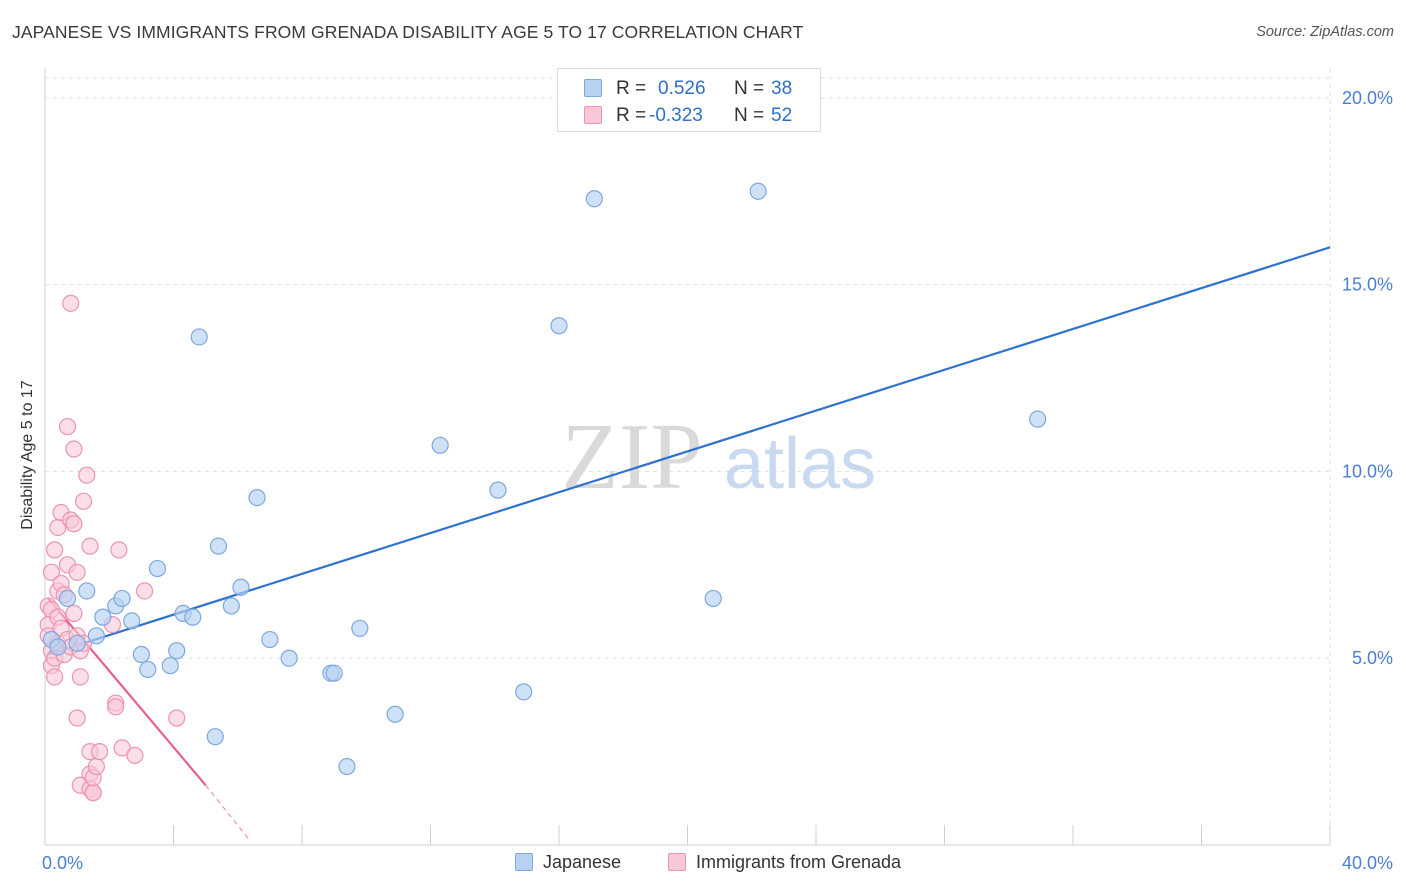  I want to click on n-value: 38, so click(782, 88).